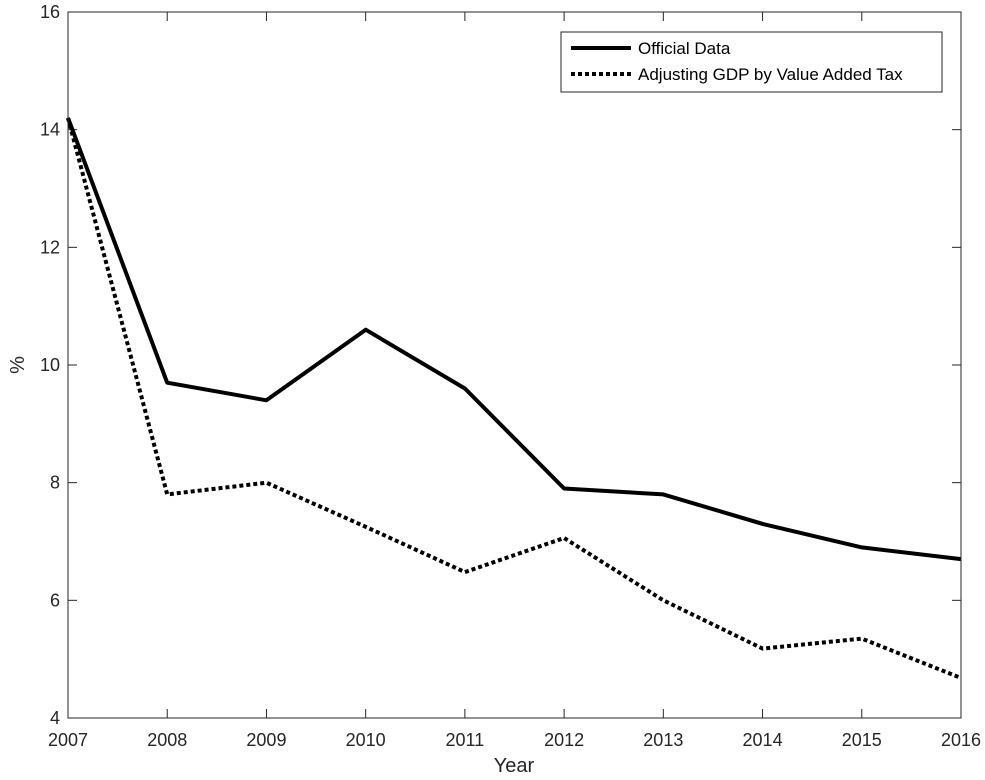 The width and height of the screenshot is (985, 780). What do you see at coordinates (514, 766) in the screenshot?
I see `x-axis-label: Year` at bounding box center [514, 766].